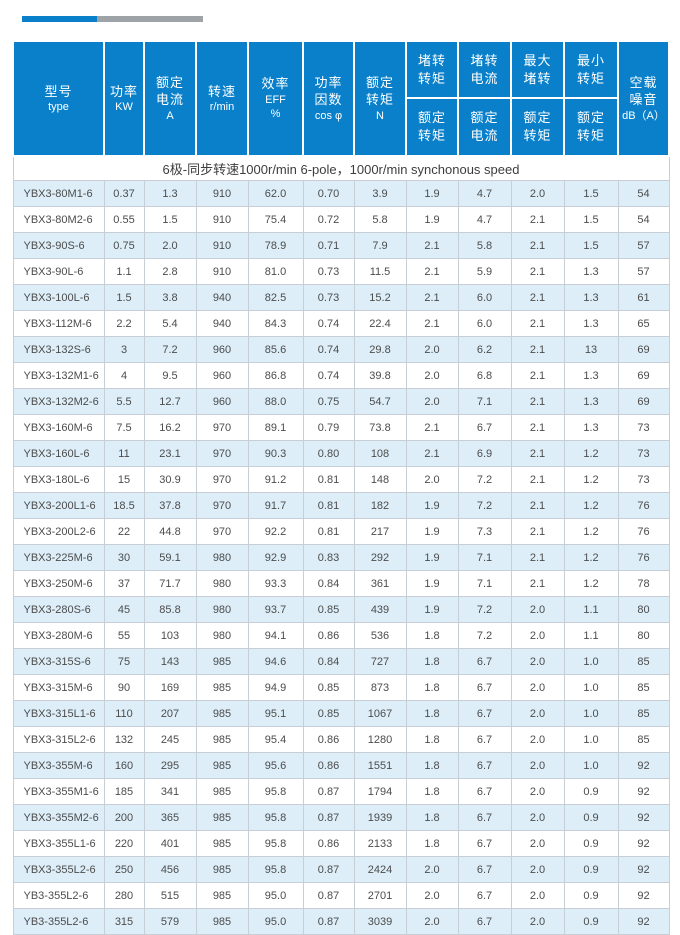  I want to click on cell-efficiency: 94.6, so click(275, 661).